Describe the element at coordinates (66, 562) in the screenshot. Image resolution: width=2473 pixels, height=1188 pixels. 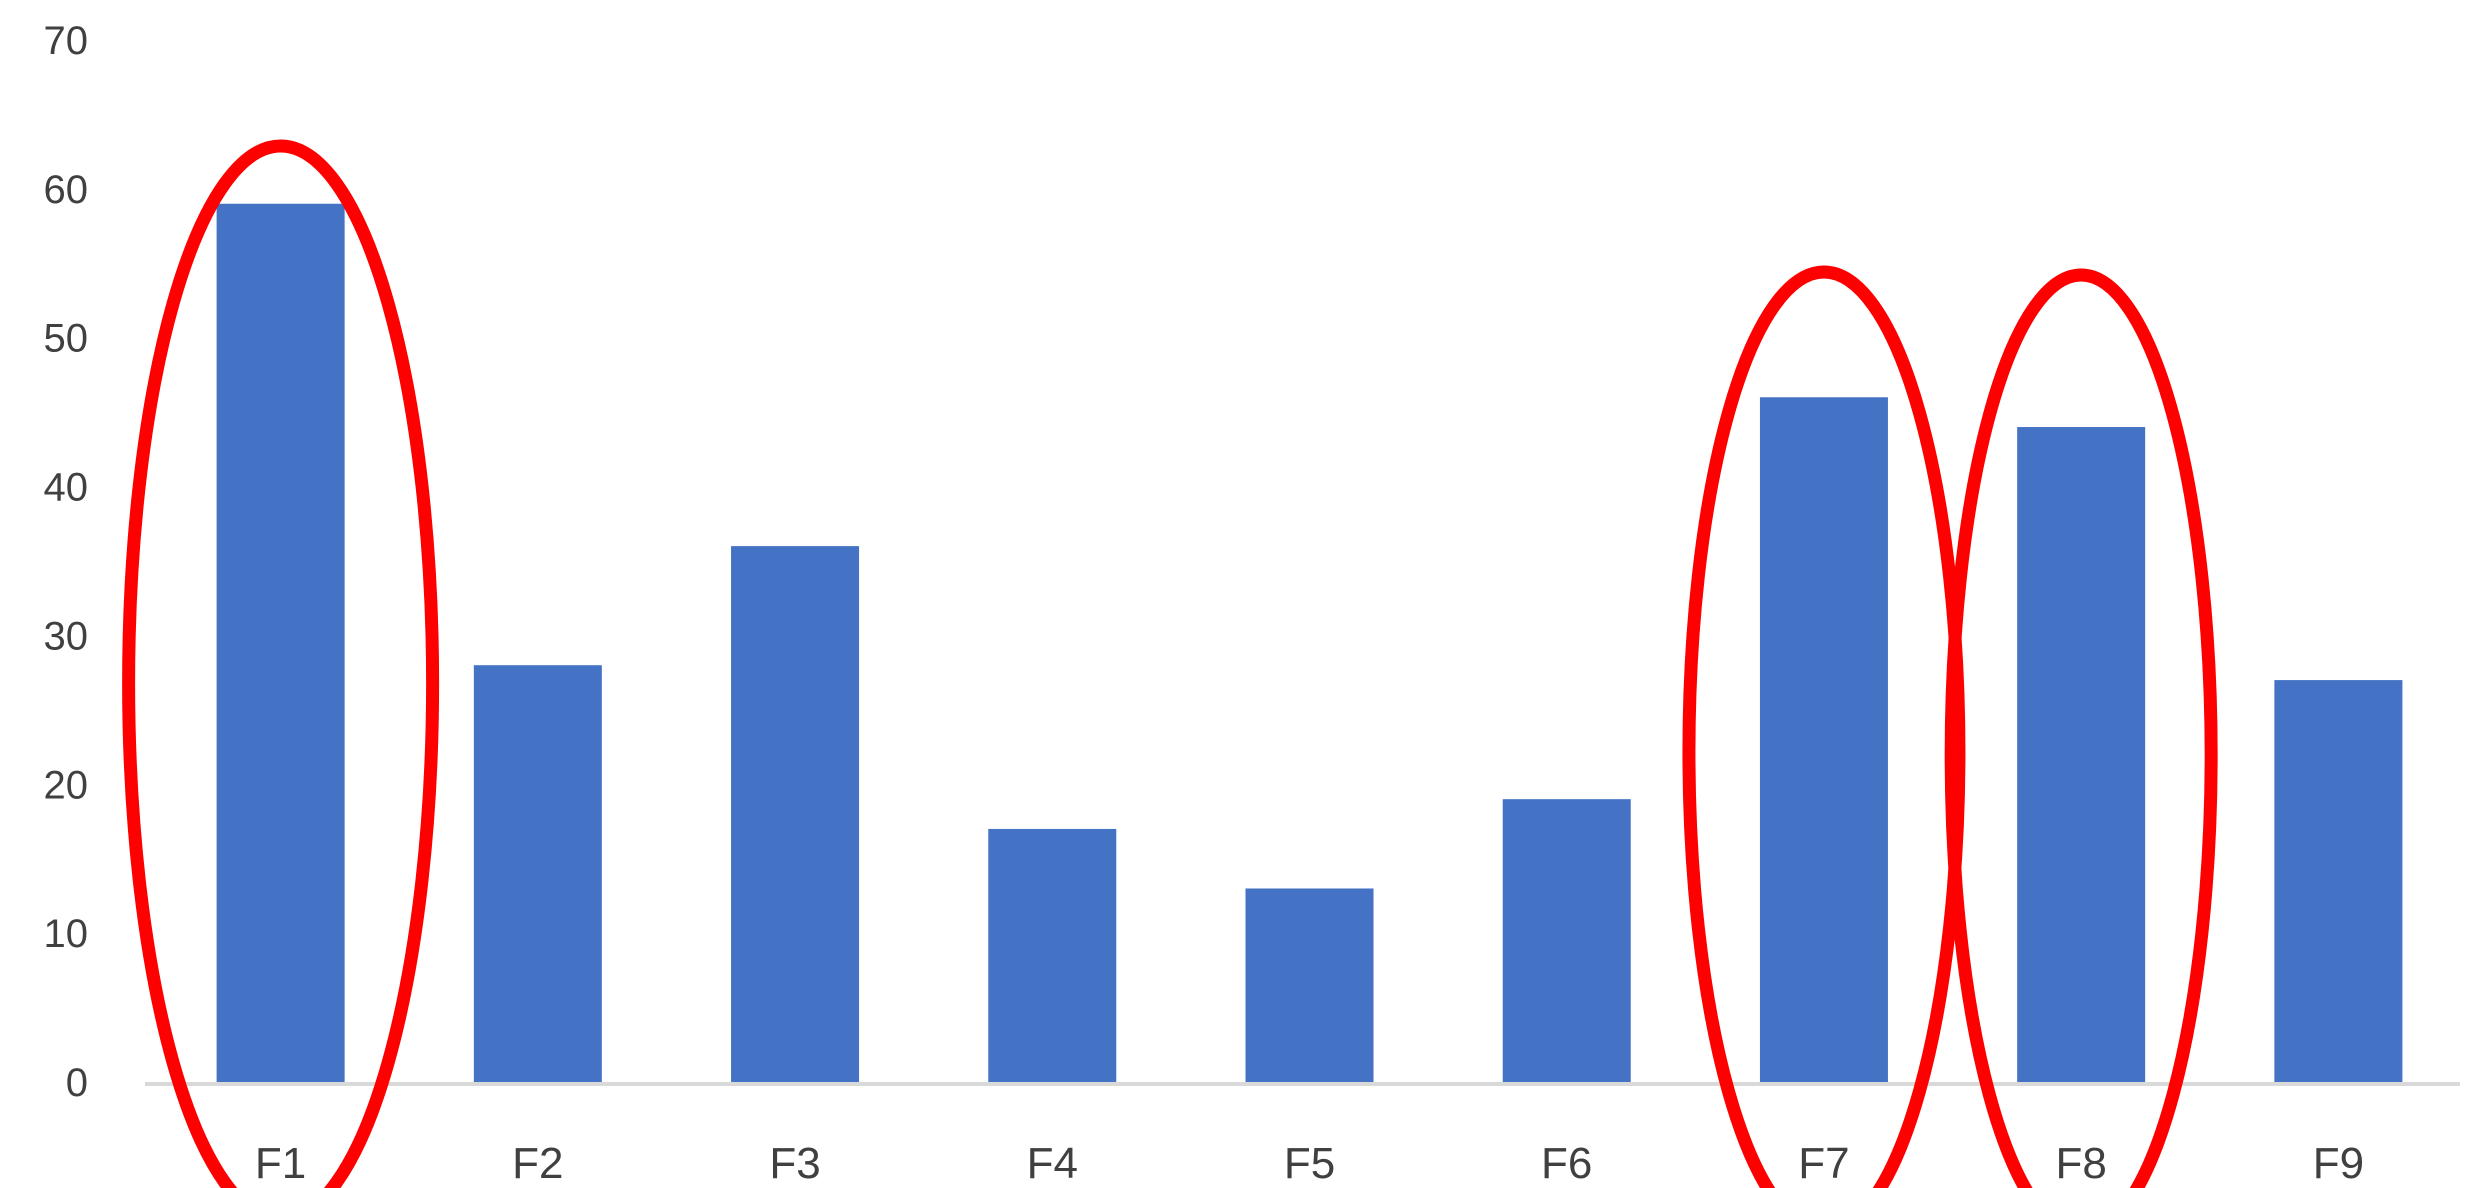
I see `y-axis-ticks: 0 10 20 30 40 50 60 70` at that location.